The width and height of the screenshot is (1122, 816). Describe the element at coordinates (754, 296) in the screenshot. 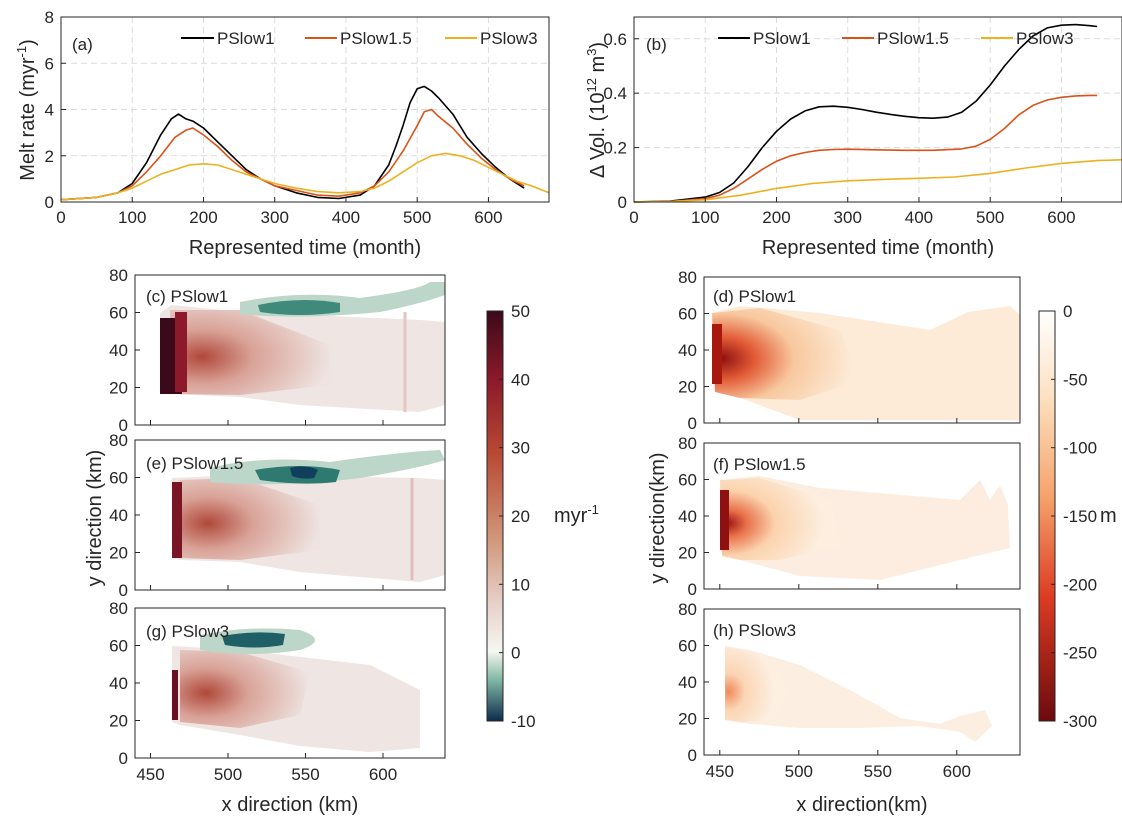

I see `panel-d-label: (d) PSlow1` at that location.